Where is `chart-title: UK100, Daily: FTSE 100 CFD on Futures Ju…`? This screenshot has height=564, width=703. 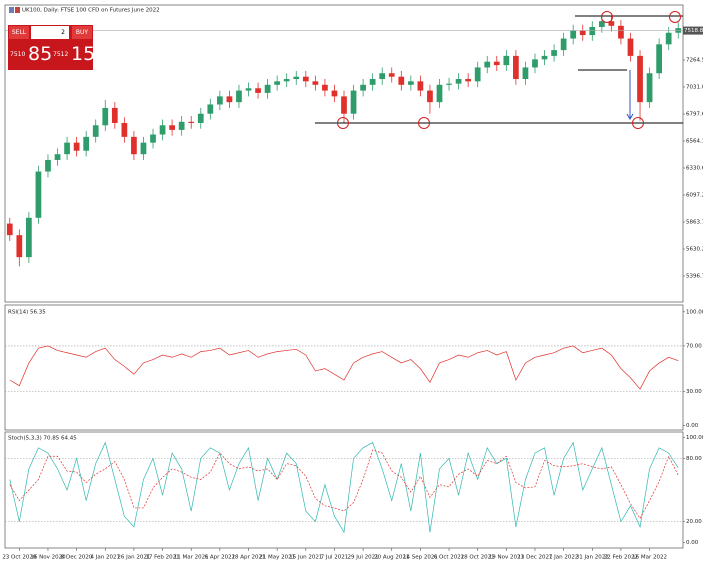 chart-title: UK100, Daily: FTSE 100 CFD on Futures Ju… is located at coordinates (91, 11).